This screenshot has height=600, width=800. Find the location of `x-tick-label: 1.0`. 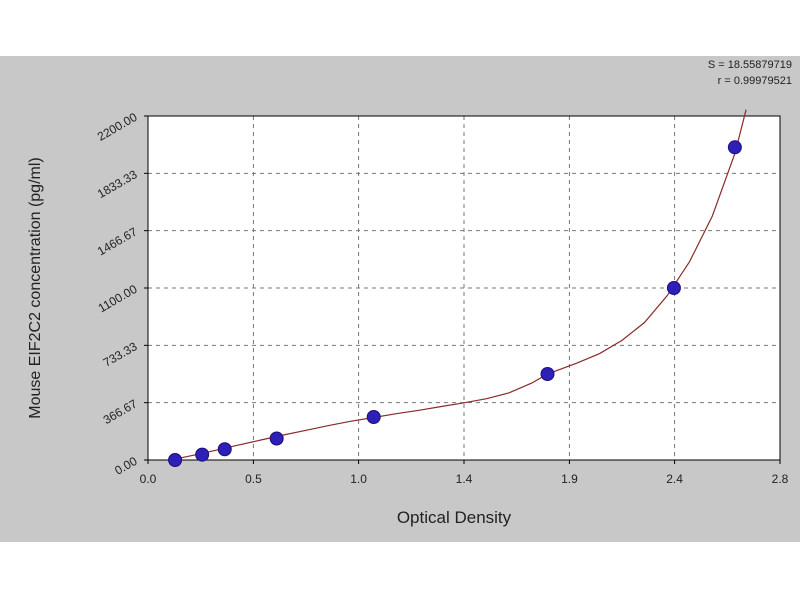

x-tick-label: 1.0 is located at coordinates (358, 479).